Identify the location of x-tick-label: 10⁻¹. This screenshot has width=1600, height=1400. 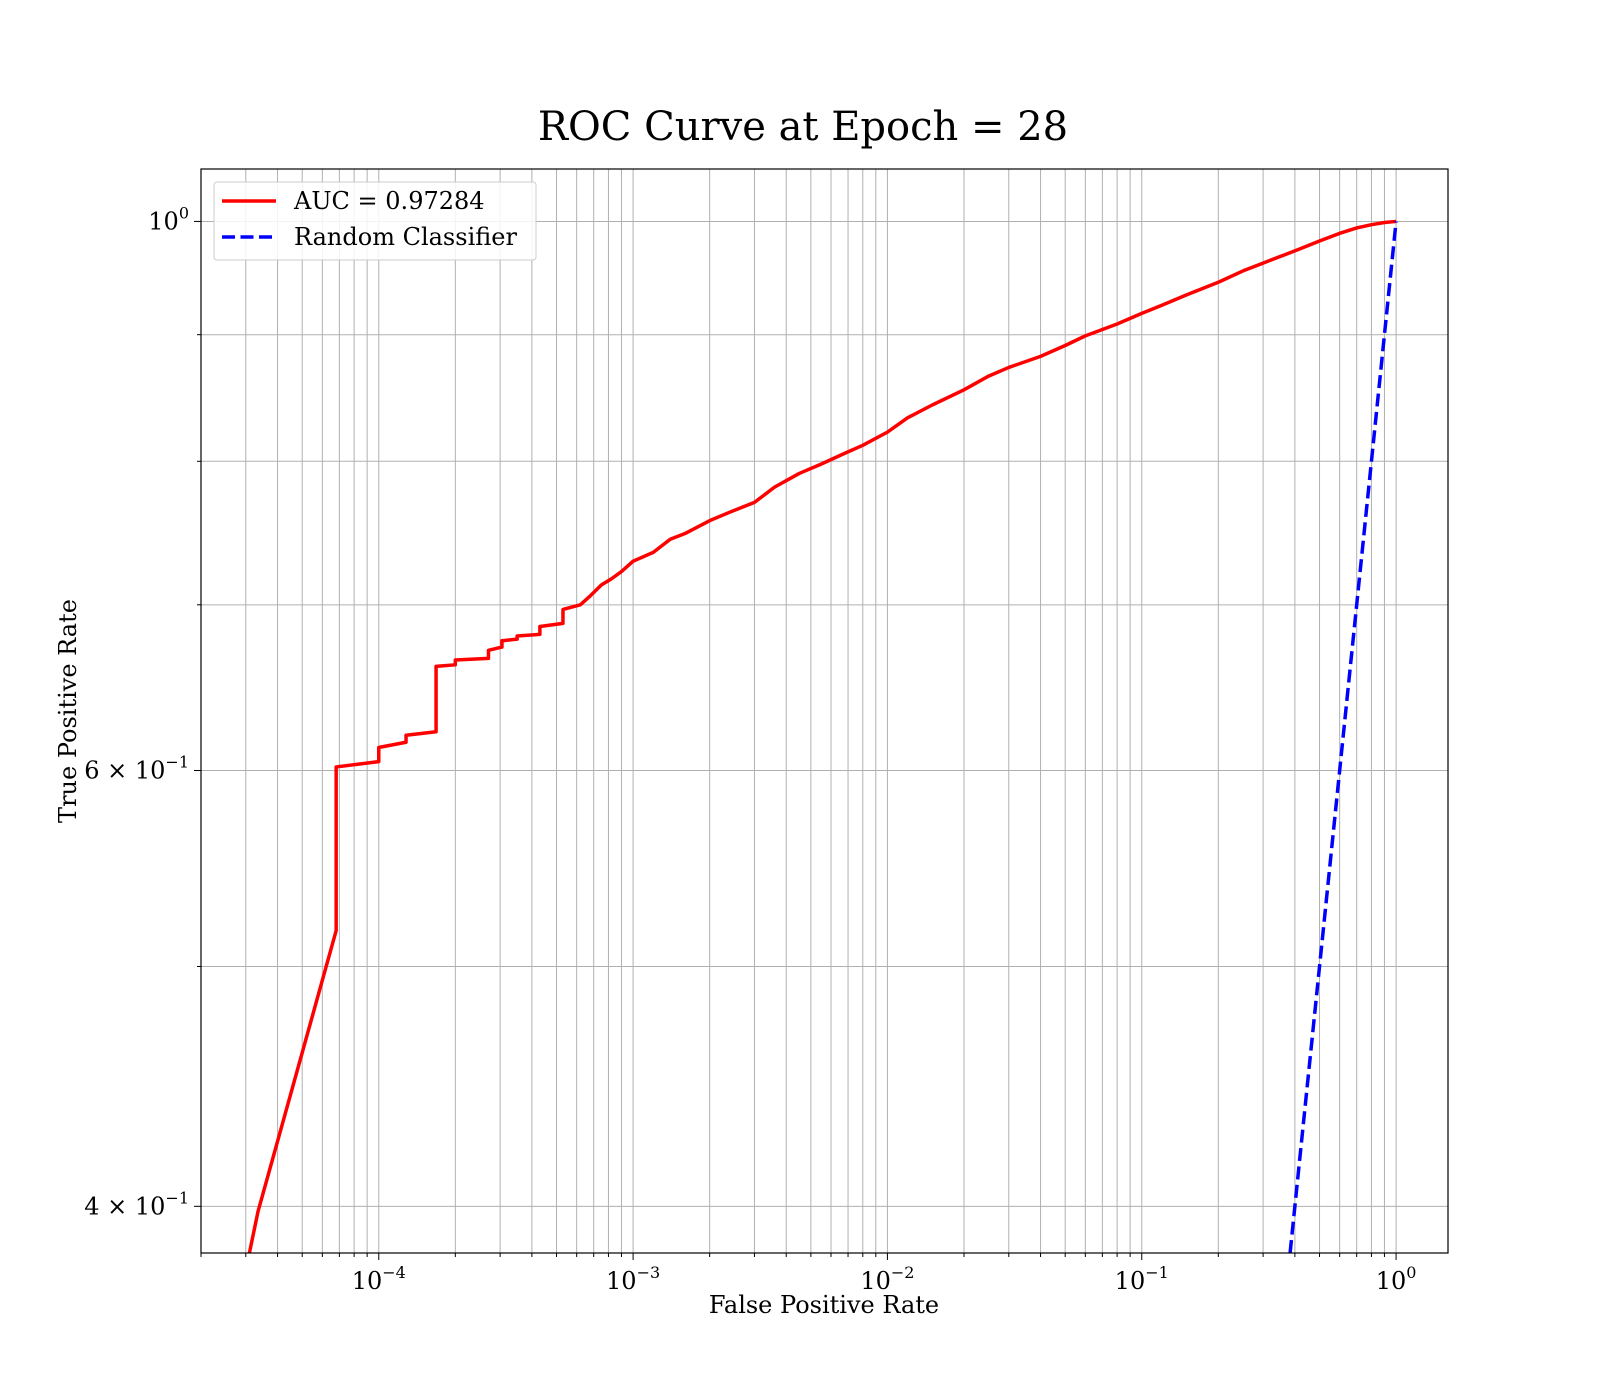
(1142, 1279).